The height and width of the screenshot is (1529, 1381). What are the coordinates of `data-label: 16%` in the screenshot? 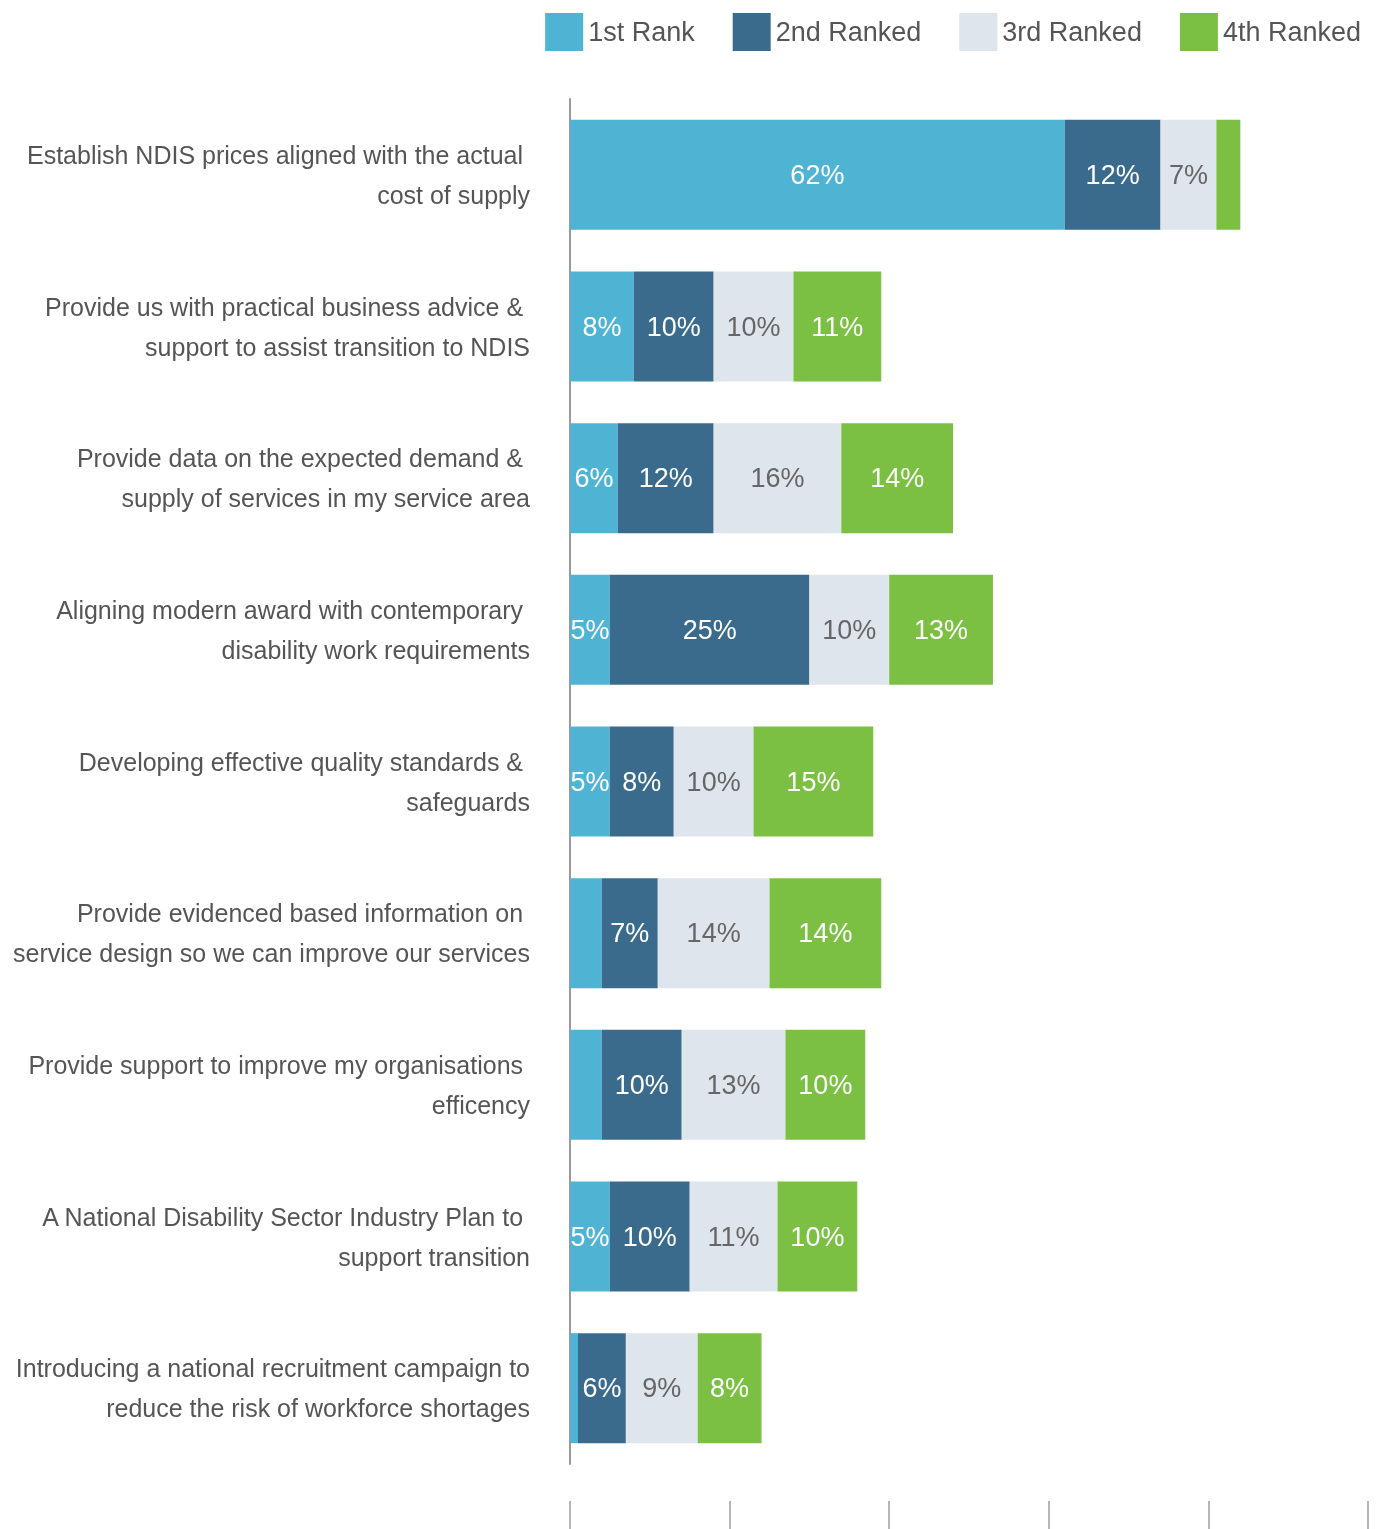 It's located at (777, 478).